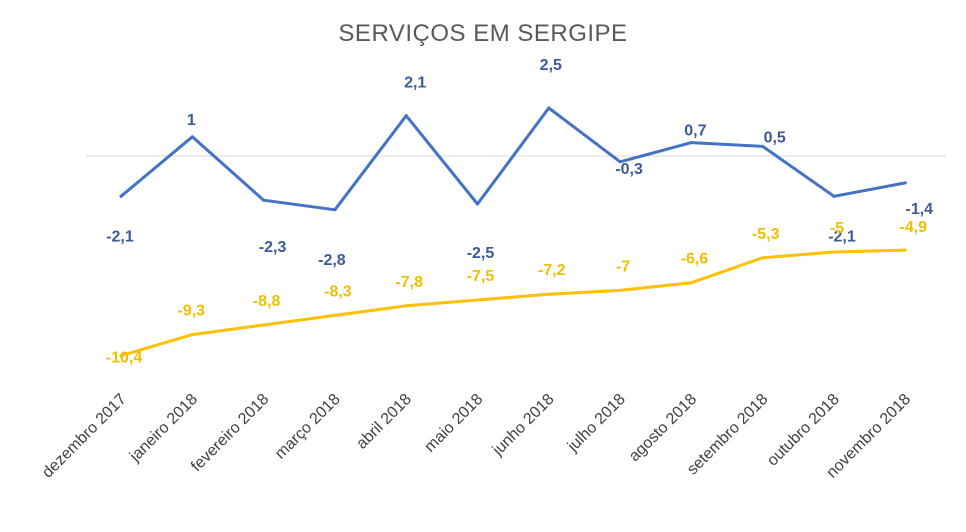  What do you see at coordinates (338, 291) in the screenshot?
I see `series-2-data-label: -8,3` at bounding box center [338, 291].